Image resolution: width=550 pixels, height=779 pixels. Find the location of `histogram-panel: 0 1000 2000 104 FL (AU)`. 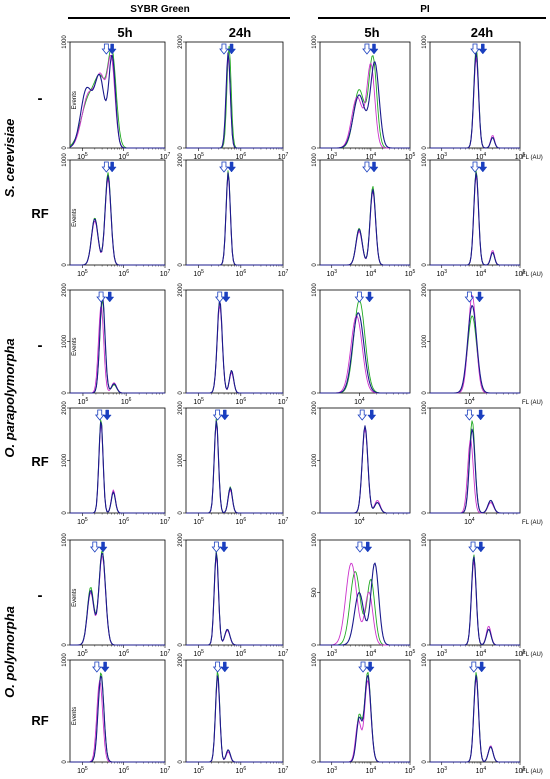

histogram-panel: 0 1000 2000 104 FL (AU) is located at coordinates (482, 344).